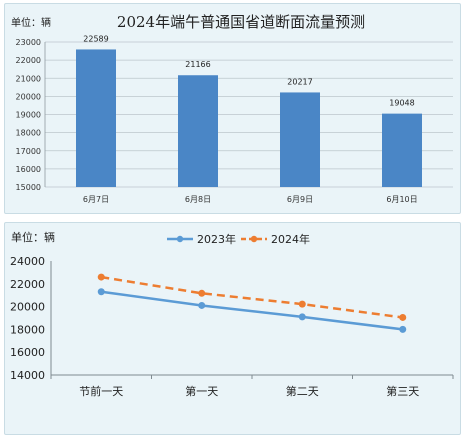  What do you see at coordinates (216, 239) in the screenshot?
I see `legend-label: 2023年` at bounding box center [216, 239].